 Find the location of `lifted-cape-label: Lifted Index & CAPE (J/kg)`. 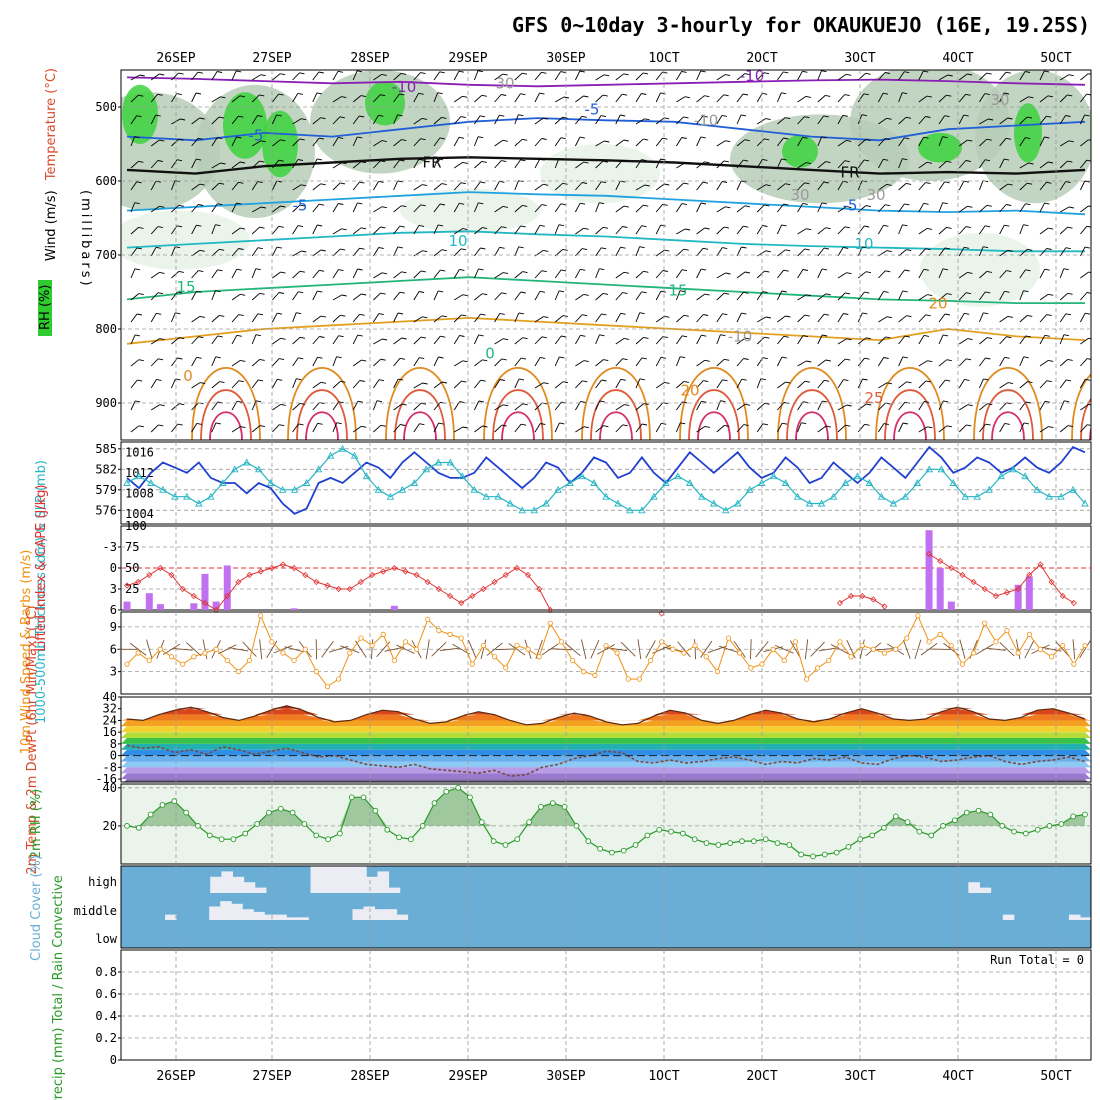

lifted-cape-label: Lifted Index & CAPE (J/kg) is located at coordinates (41, 567).